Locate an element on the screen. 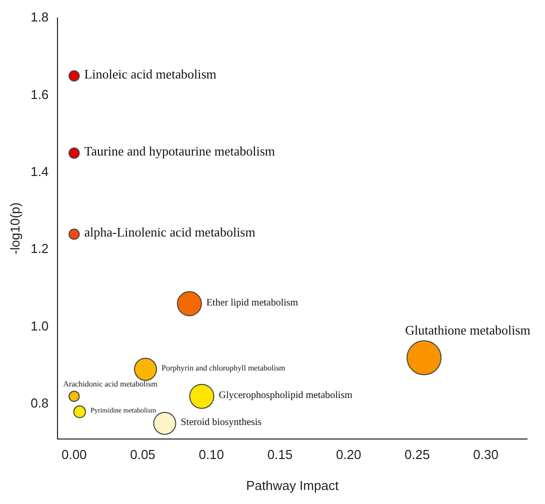 The height and width of the screenshot is (504, 545). y-axis-title: -log10(p) is located at coordinates (14, 228).